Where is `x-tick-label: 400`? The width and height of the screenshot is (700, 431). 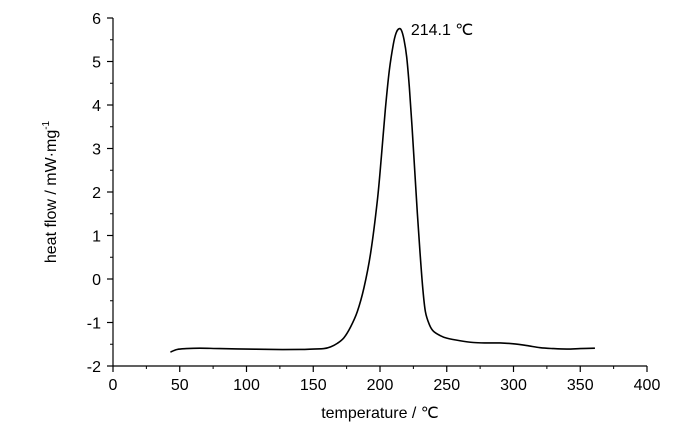
x-tick-label: 400 is located at coordinates (647, 385).